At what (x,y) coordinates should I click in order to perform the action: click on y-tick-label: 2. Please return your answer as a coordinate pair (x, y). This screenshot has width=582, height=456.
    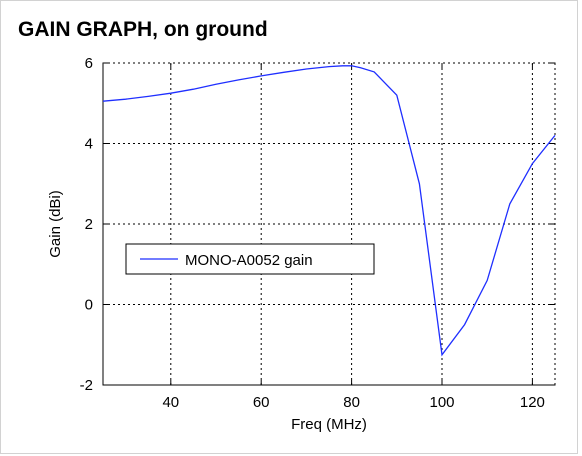
    Looking at the image, I should click on (89, 224).